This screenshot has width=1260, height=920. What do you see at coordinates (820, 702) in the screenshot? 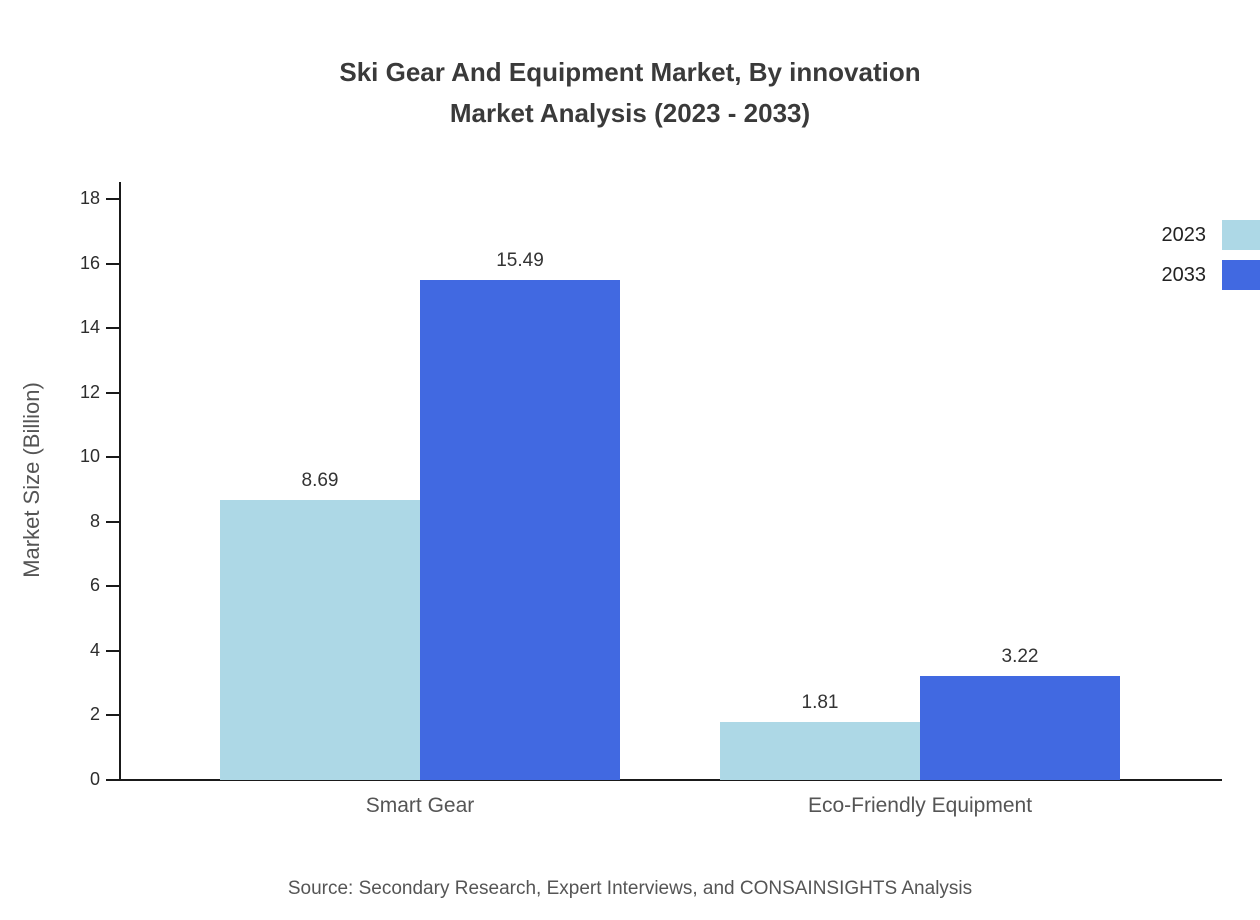
I see `bar-value-label: 1.81` at bounding box center [820, 702].